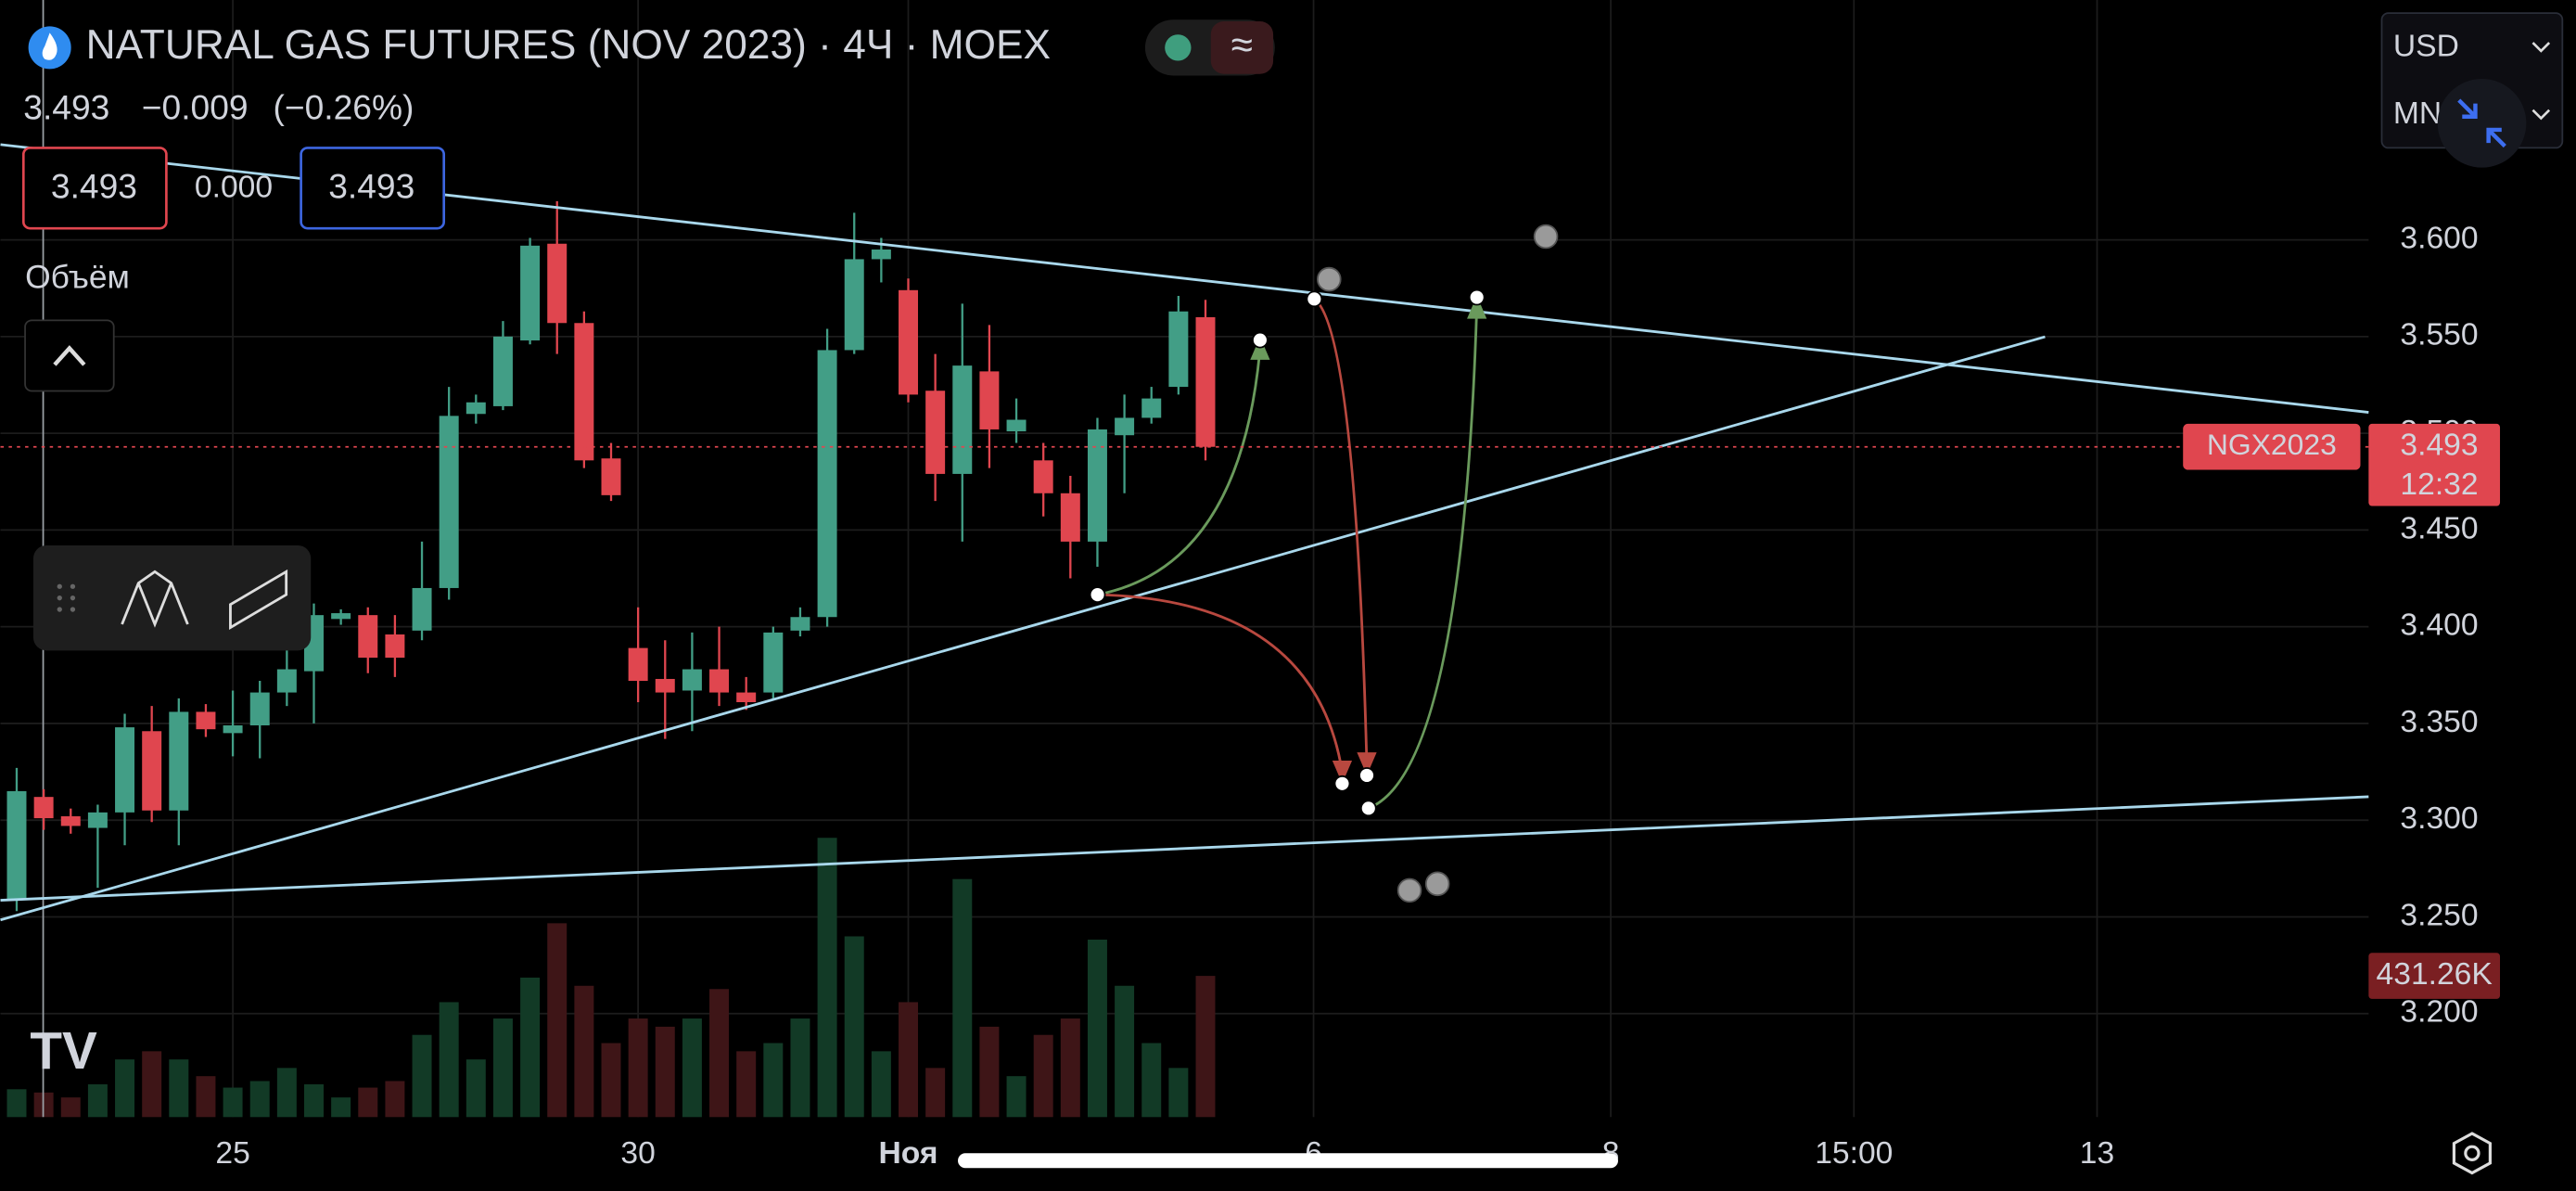 The height and width of the screenshot is (1191, 2576). Describe the element at coordinates (69, 355) in the screenshot. I see `collapse-button` at that location.